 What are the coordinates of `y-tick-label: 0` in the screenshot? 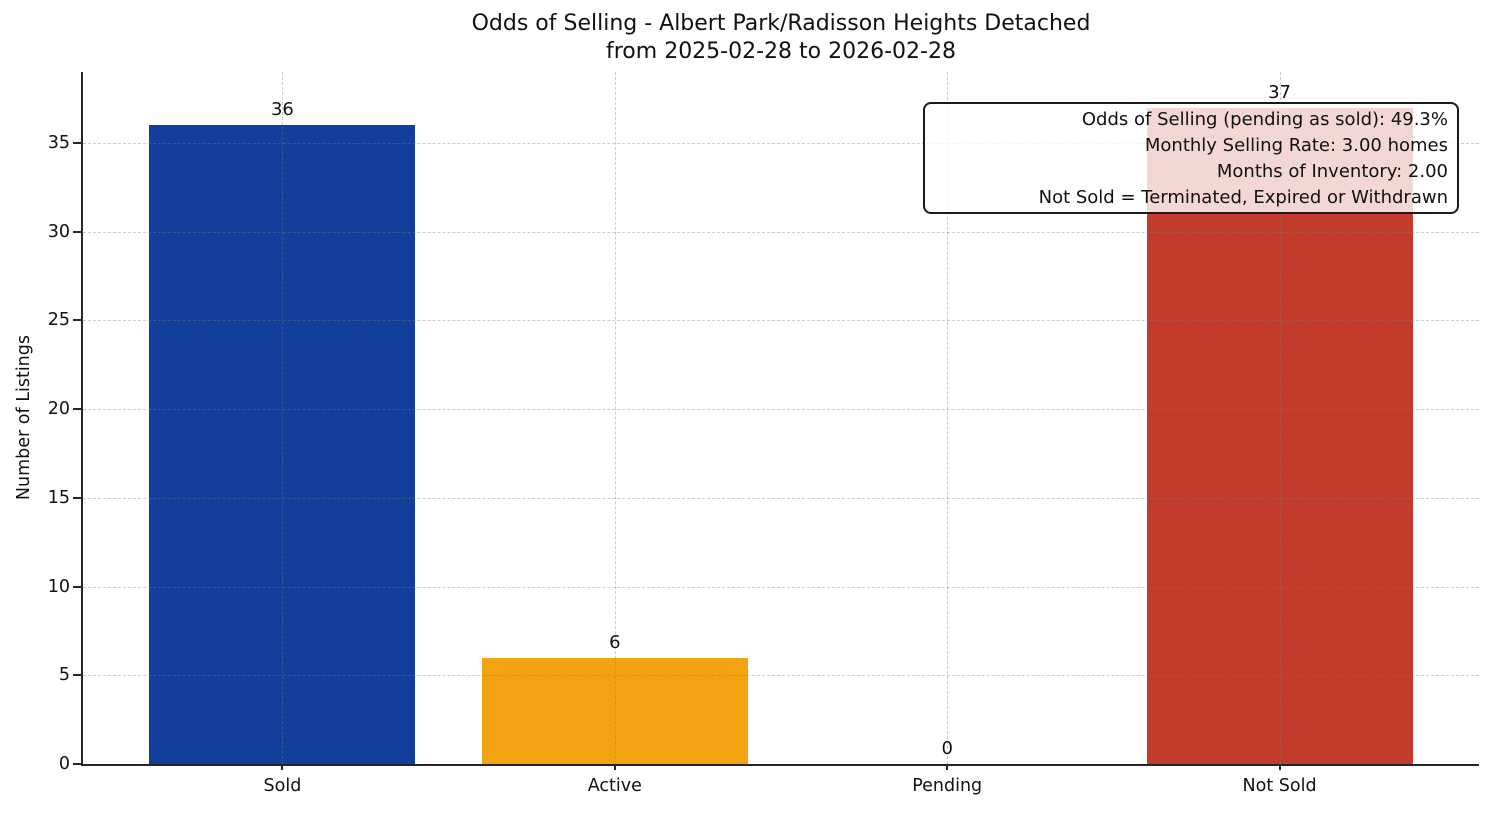 It's located at (64, 764).